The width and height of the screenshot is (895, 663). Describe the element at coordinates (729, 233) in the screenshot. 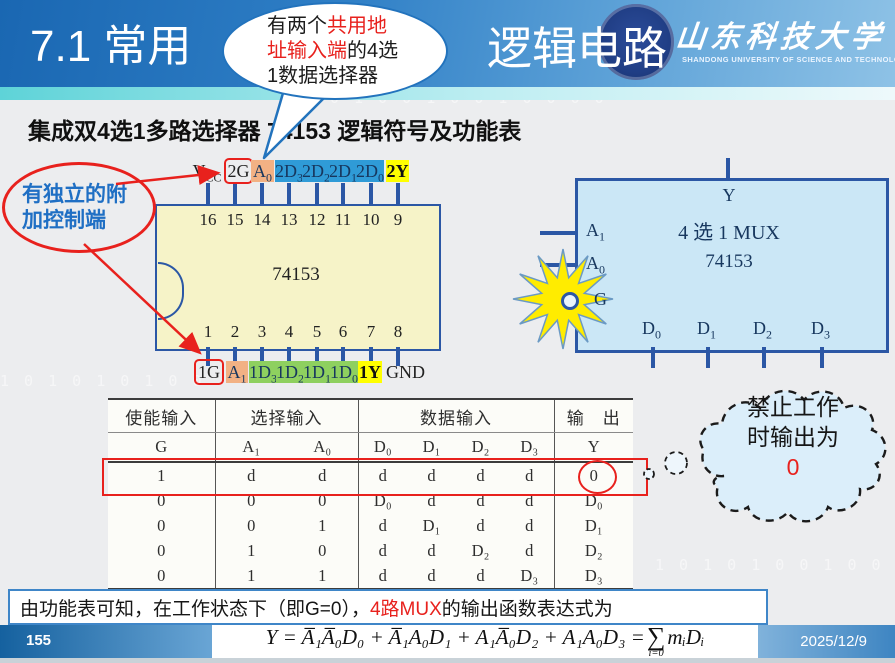

I see `mux-title: 4 选 1 MUX` at that location.